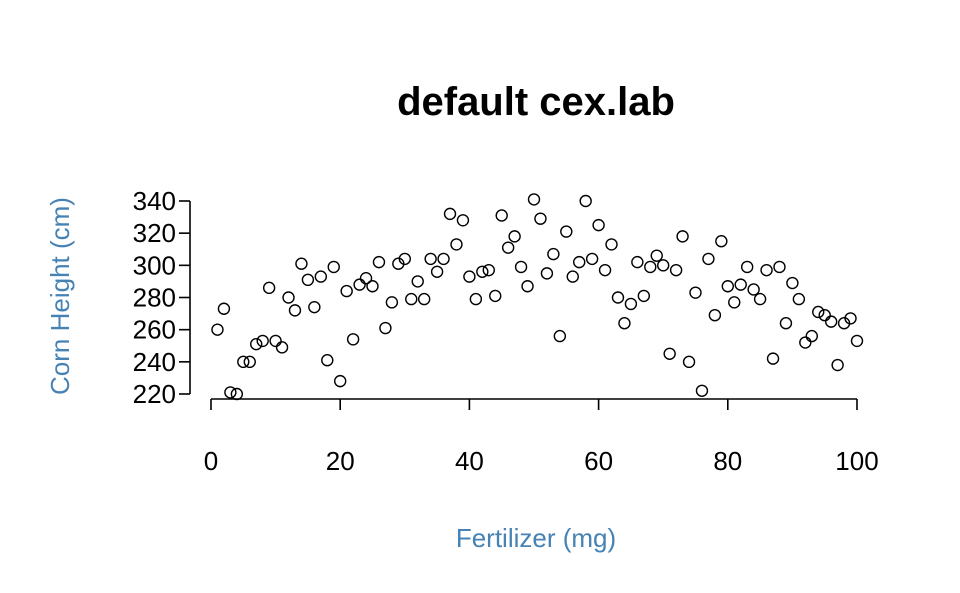 The height and width of the screenshot is (593, 960). I want to click on x-tick-label: 20, so click(340, 461).